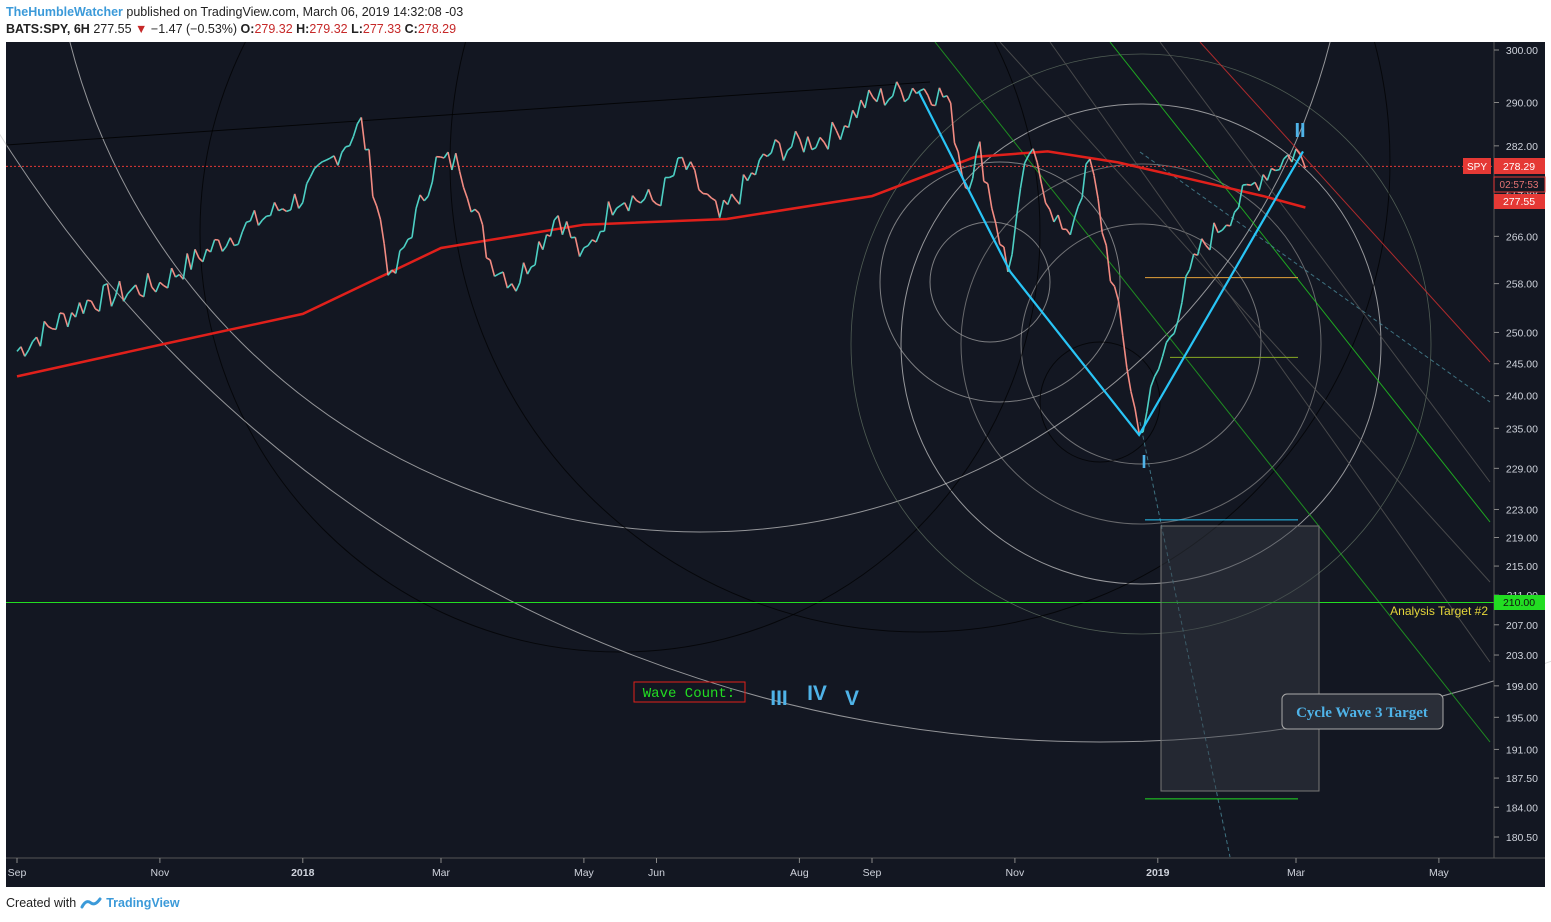 Image resolution: width=1551 pixels, height=922 pixels. I want to click on tradingview-brand: TradingView, so click(143, 903).